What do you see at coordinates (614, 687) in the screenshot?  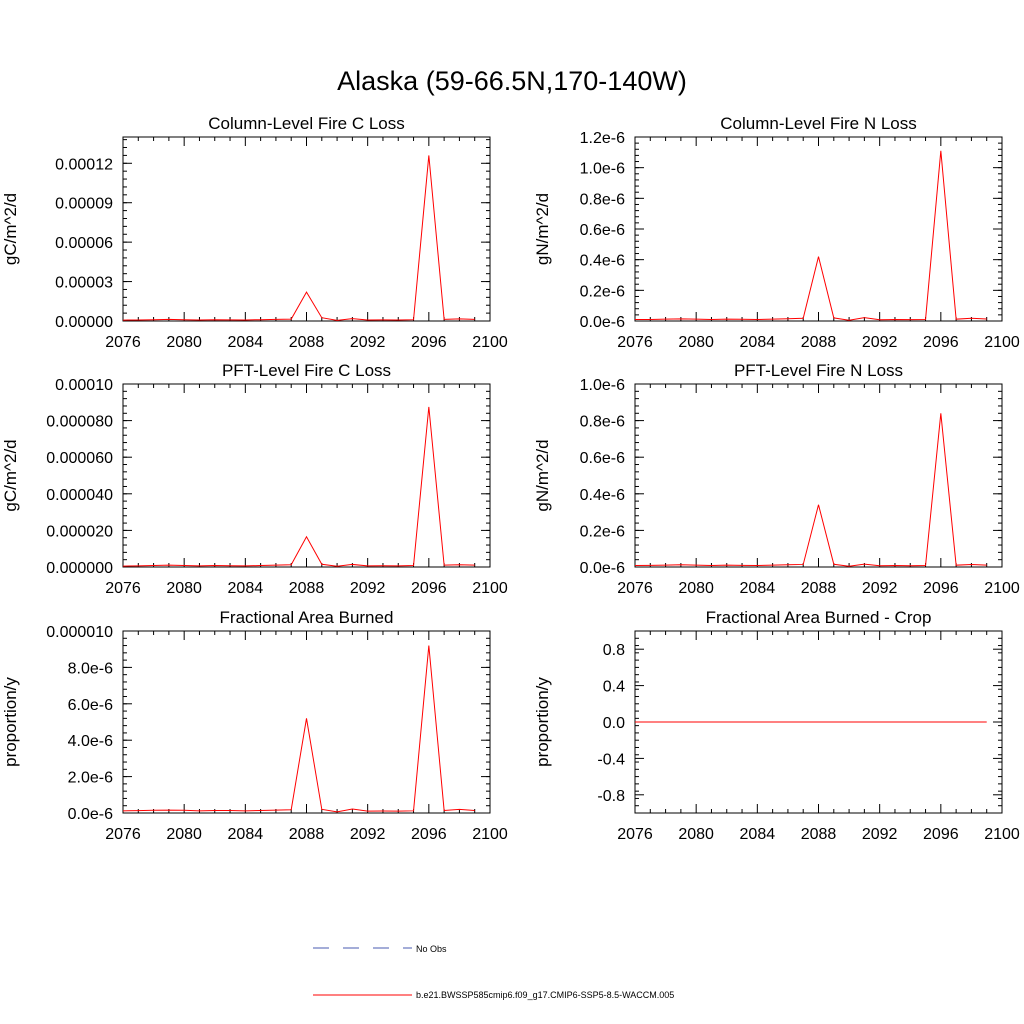 I see `y-tick-label: 0.4` at bounding box center [614, 687].